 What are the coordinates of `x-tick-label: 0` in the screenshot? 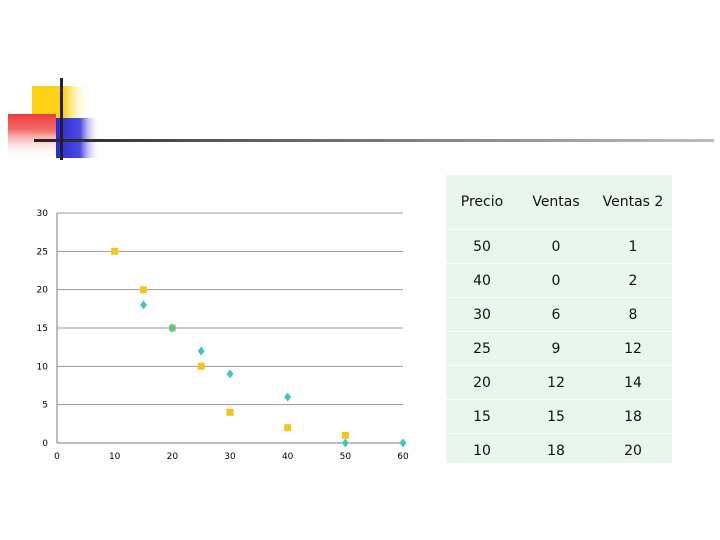 It's located at (57, 457).